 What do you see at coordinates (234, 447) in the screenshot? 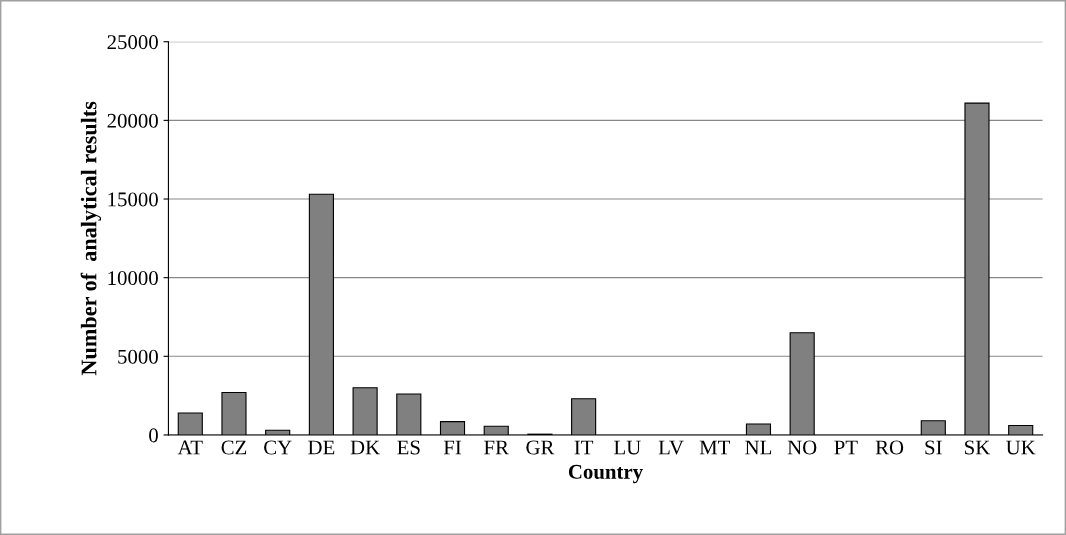
I see `x-tick-label: CZ` at bounding box center [234, 447].